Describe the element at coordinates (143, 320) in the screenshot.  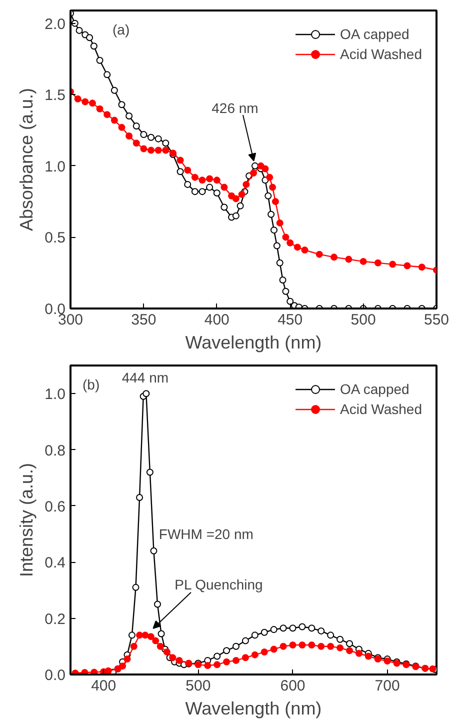
I see `x-tick-label: 350` at that location.